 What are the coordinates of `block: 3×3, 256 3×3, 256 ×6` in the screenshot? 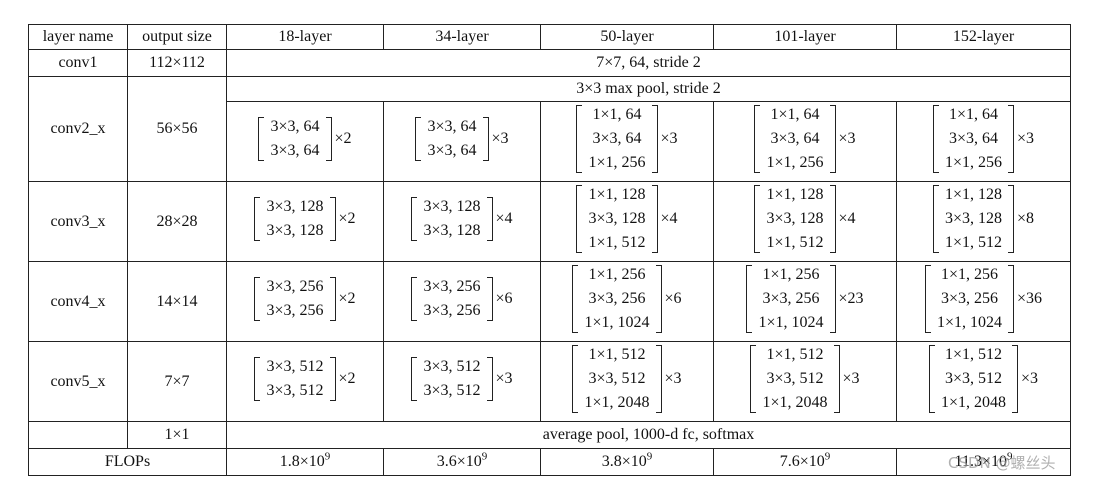 It's located at (462, 299).